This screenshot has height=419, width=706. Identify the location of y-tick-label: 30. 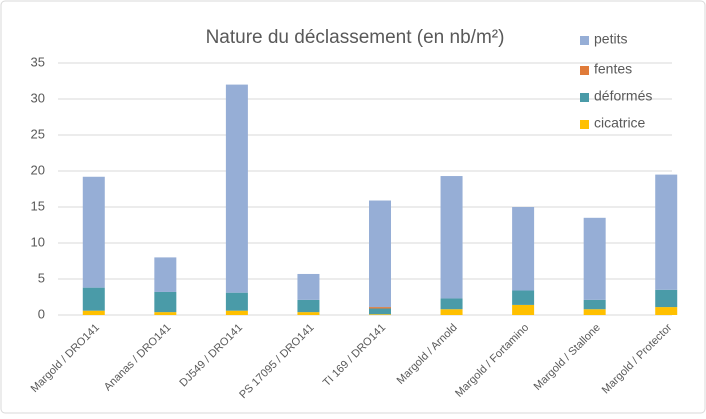
(38, 97).